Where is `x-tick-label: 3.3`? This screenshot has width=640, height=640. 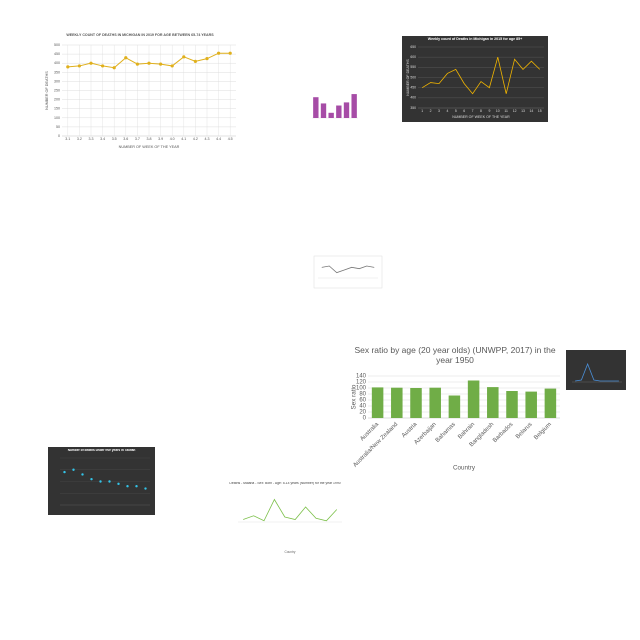 x-tick-label: 3.3 is located at coordinates (91, 139).